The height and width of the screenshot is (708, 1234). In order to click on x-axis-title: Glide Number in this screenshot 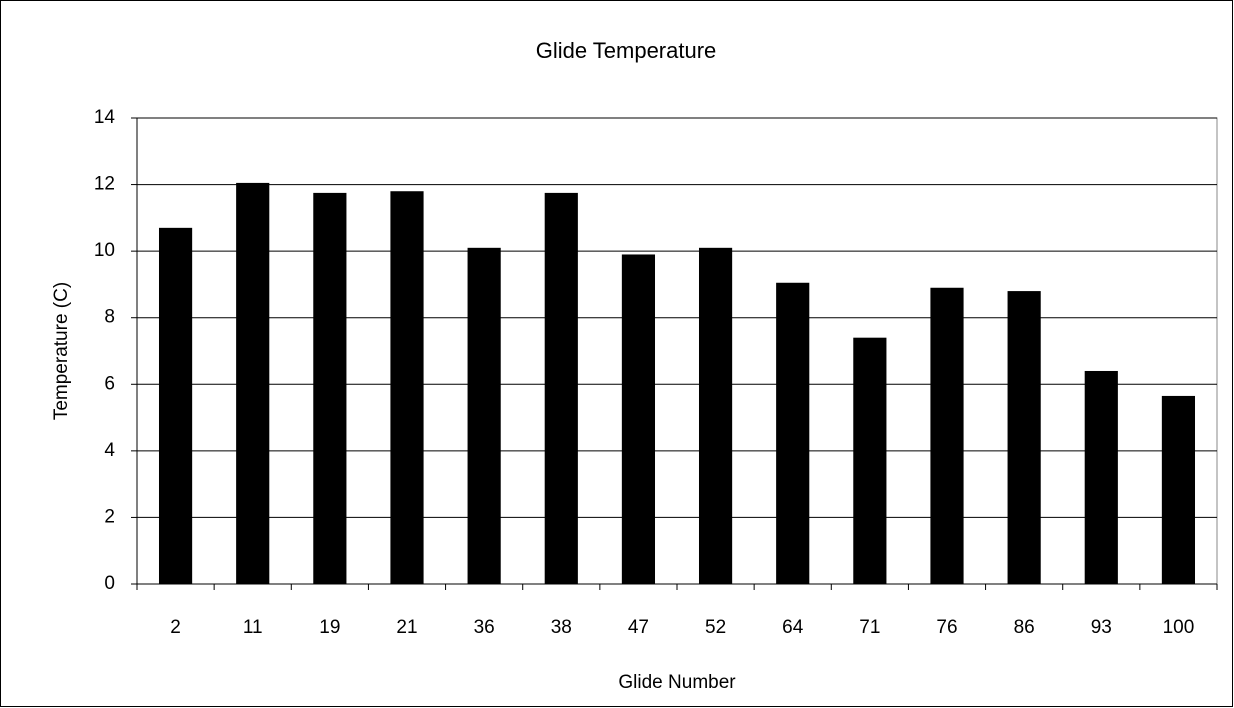, I will do `click(677, 682)`.